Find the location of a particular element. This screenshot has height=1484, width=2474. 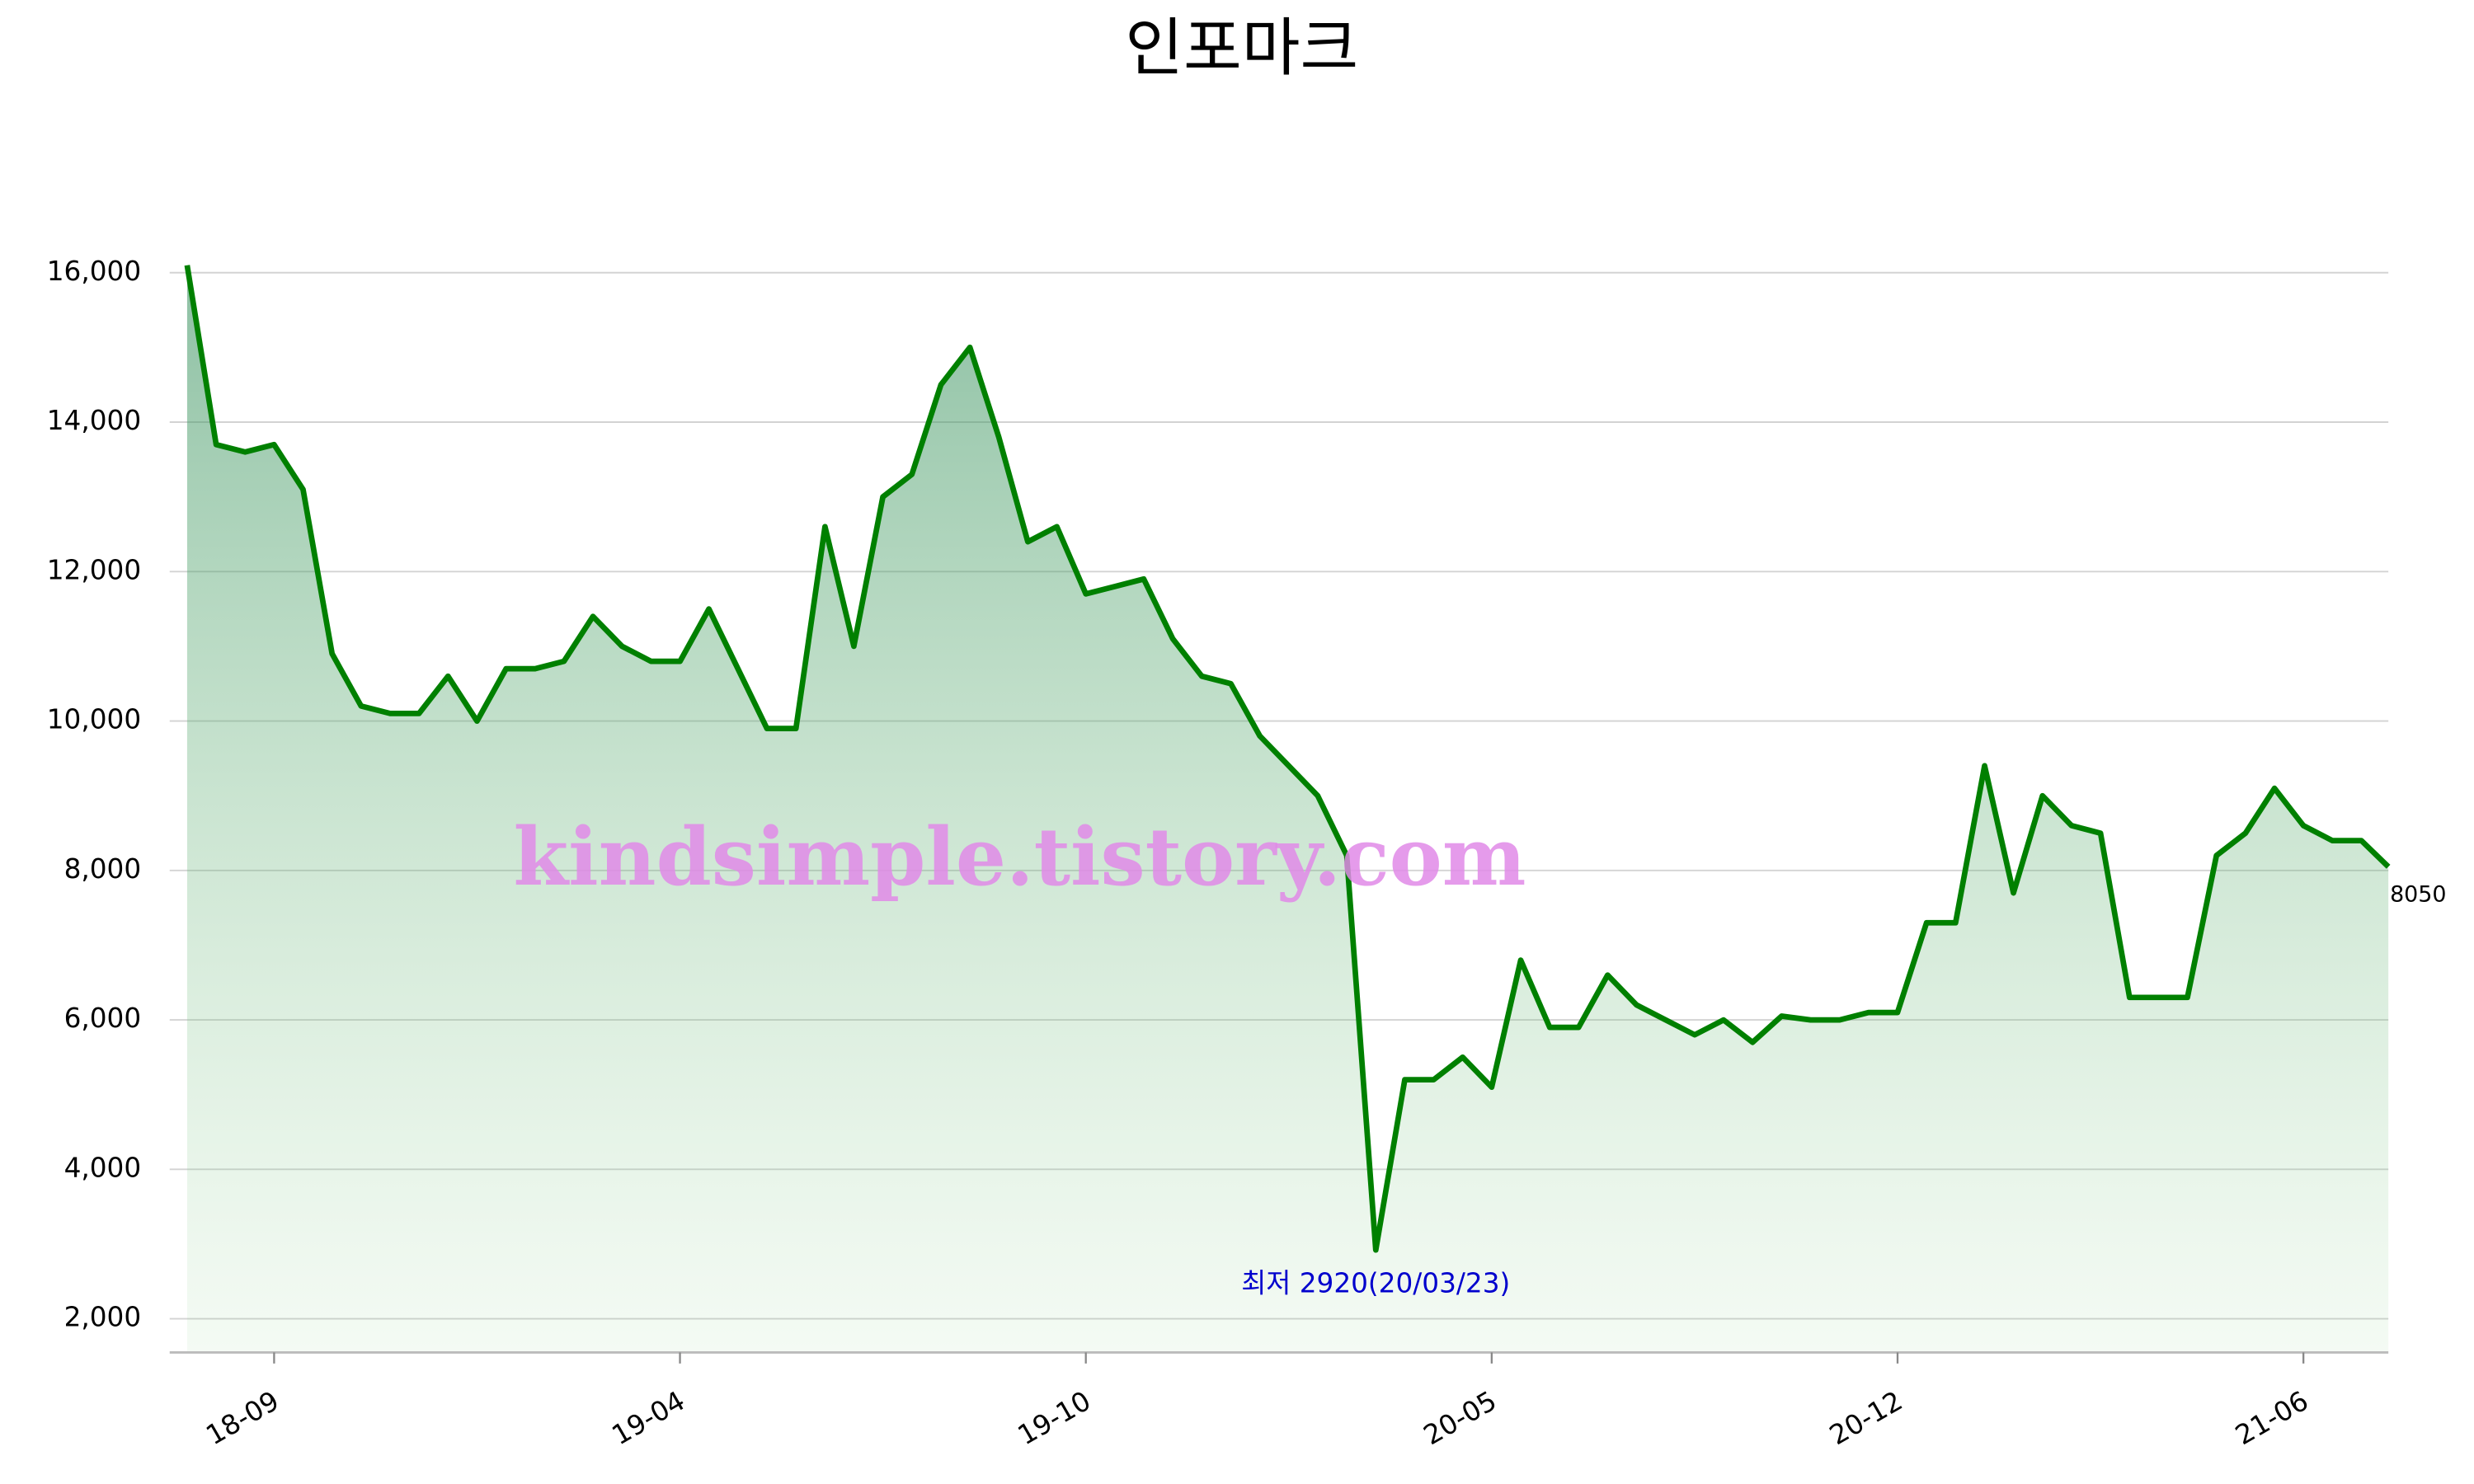

x-tick-label: 19-10 is located at coordinates (1054, 1418).